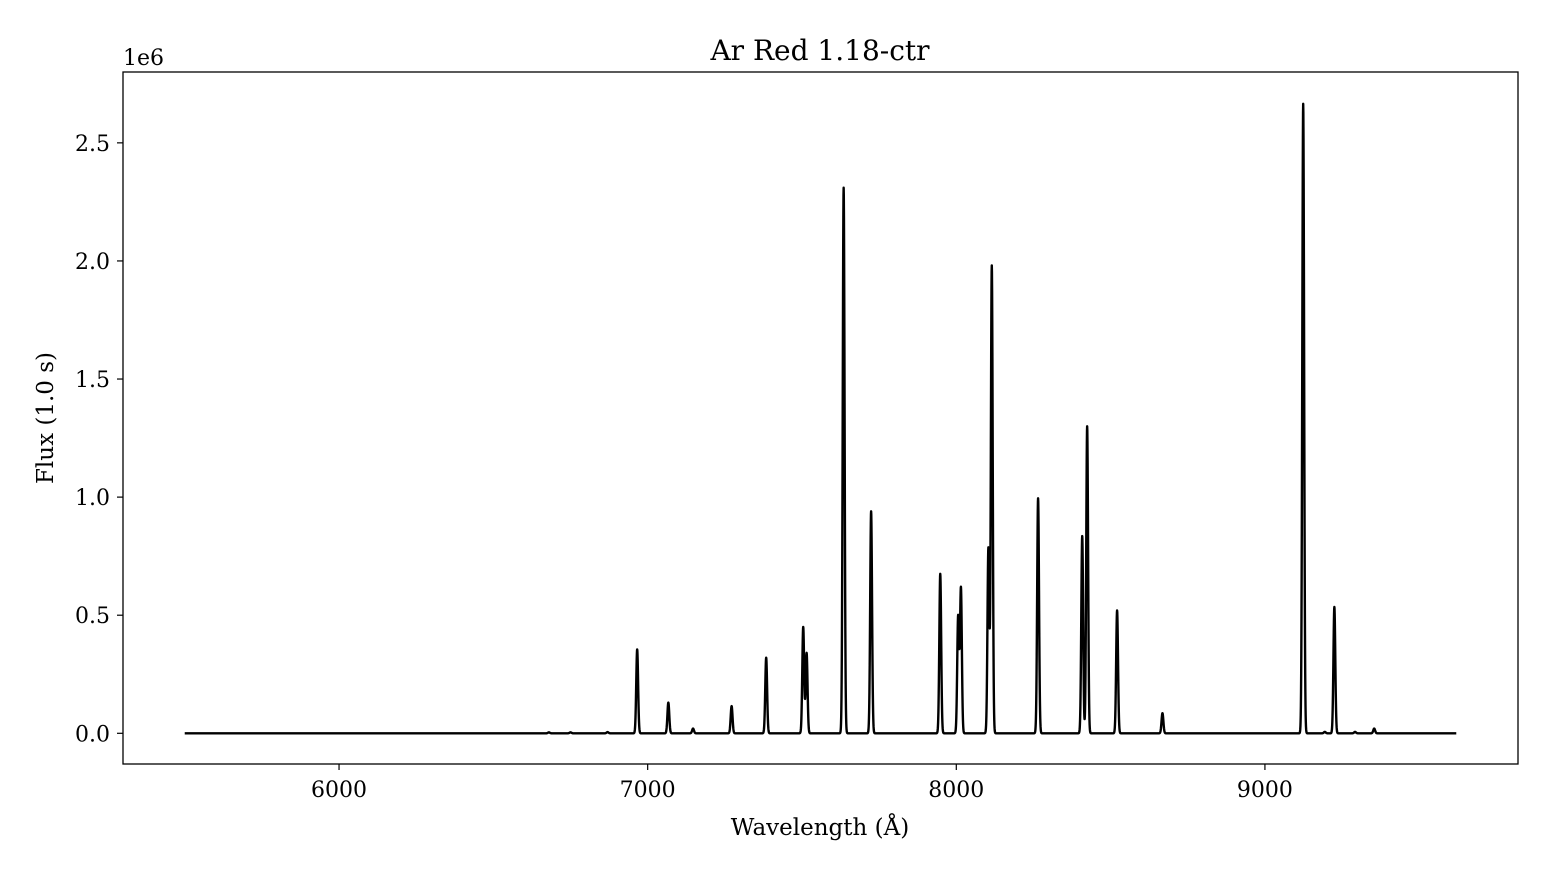  I want to click on y-tick-label: 1.5, so click(92, 380).